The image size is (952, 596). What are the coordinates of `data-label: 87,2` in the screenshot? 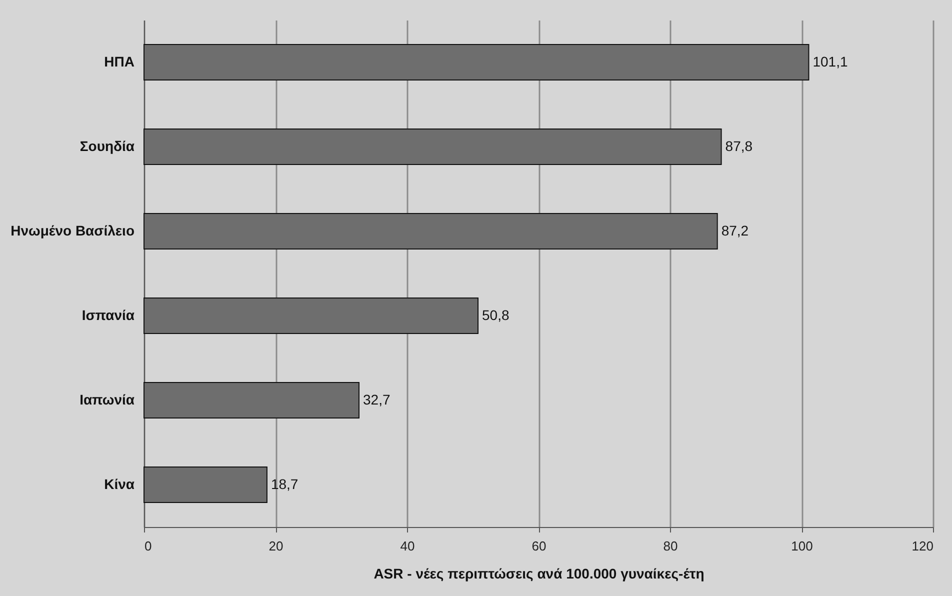 It's located at (735, 230).